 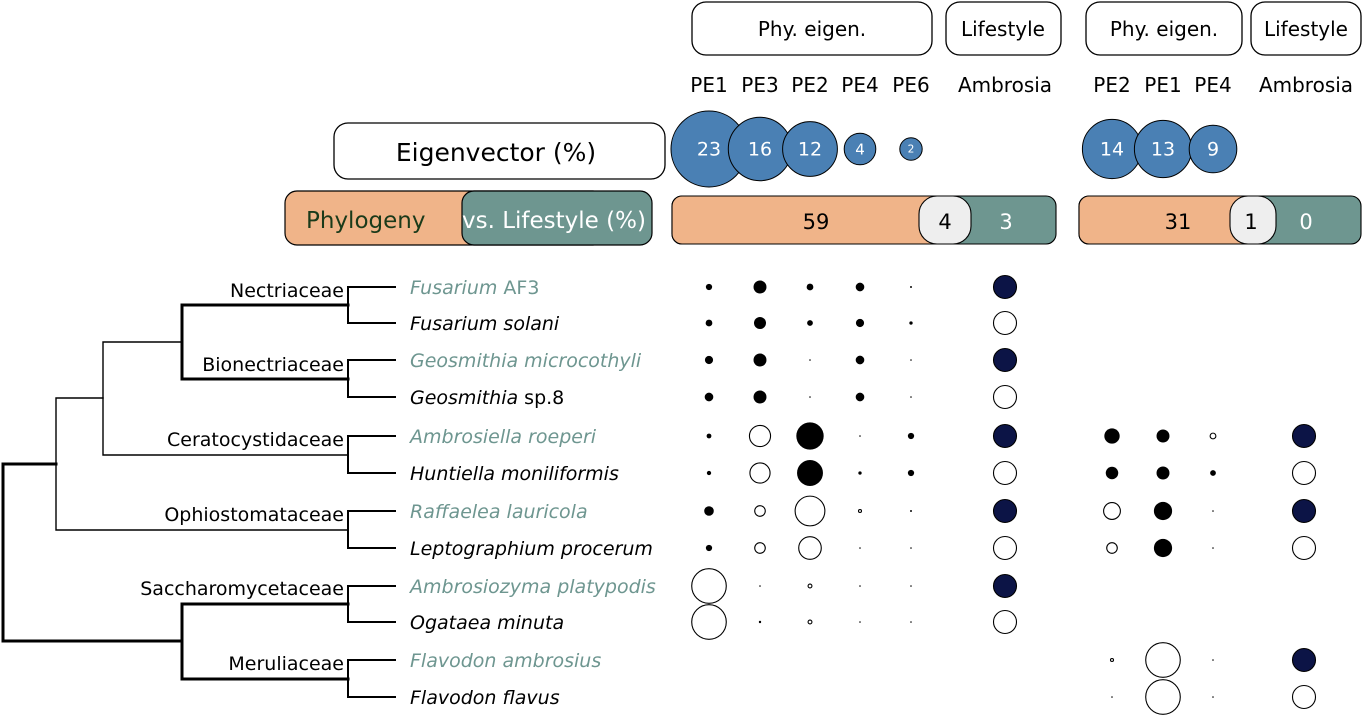 What do you see at coordinates (496, 152) in the screenshot?
I see `eigenvector-legend-label: Eigenvector (%)` at bounding box center [496, 152].